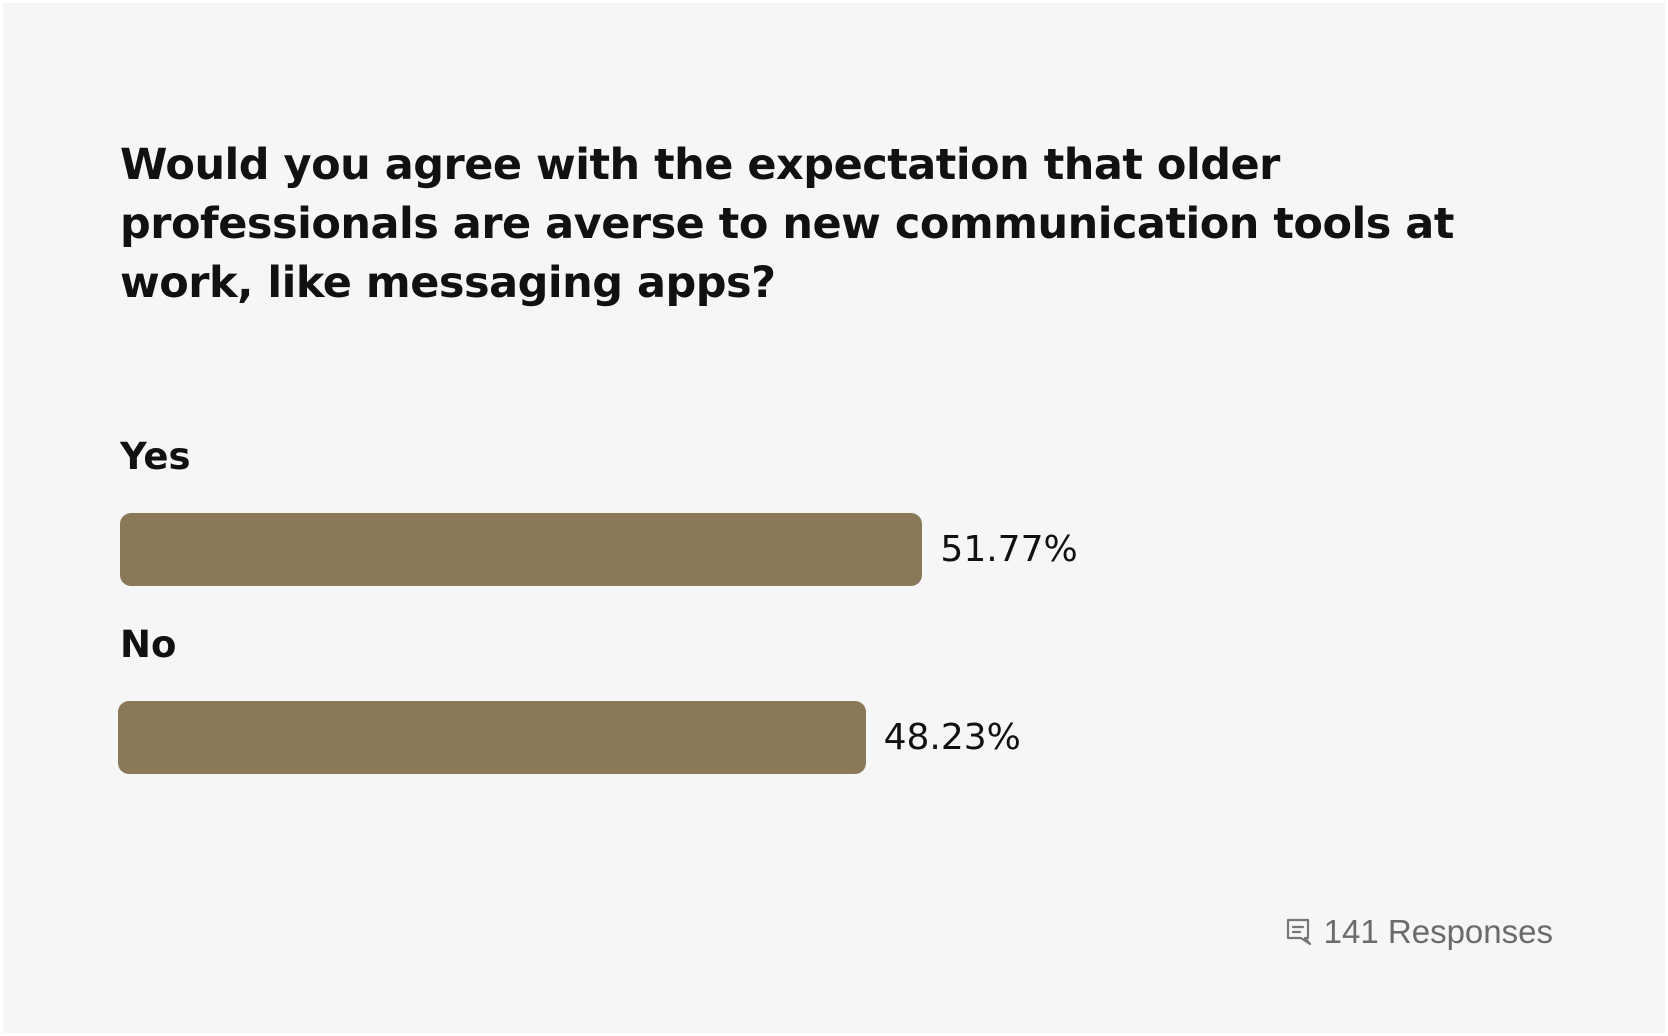 The height and width of the screenshot is (1036, 1668). I want to click on comment-icon, so click(1299, 932).